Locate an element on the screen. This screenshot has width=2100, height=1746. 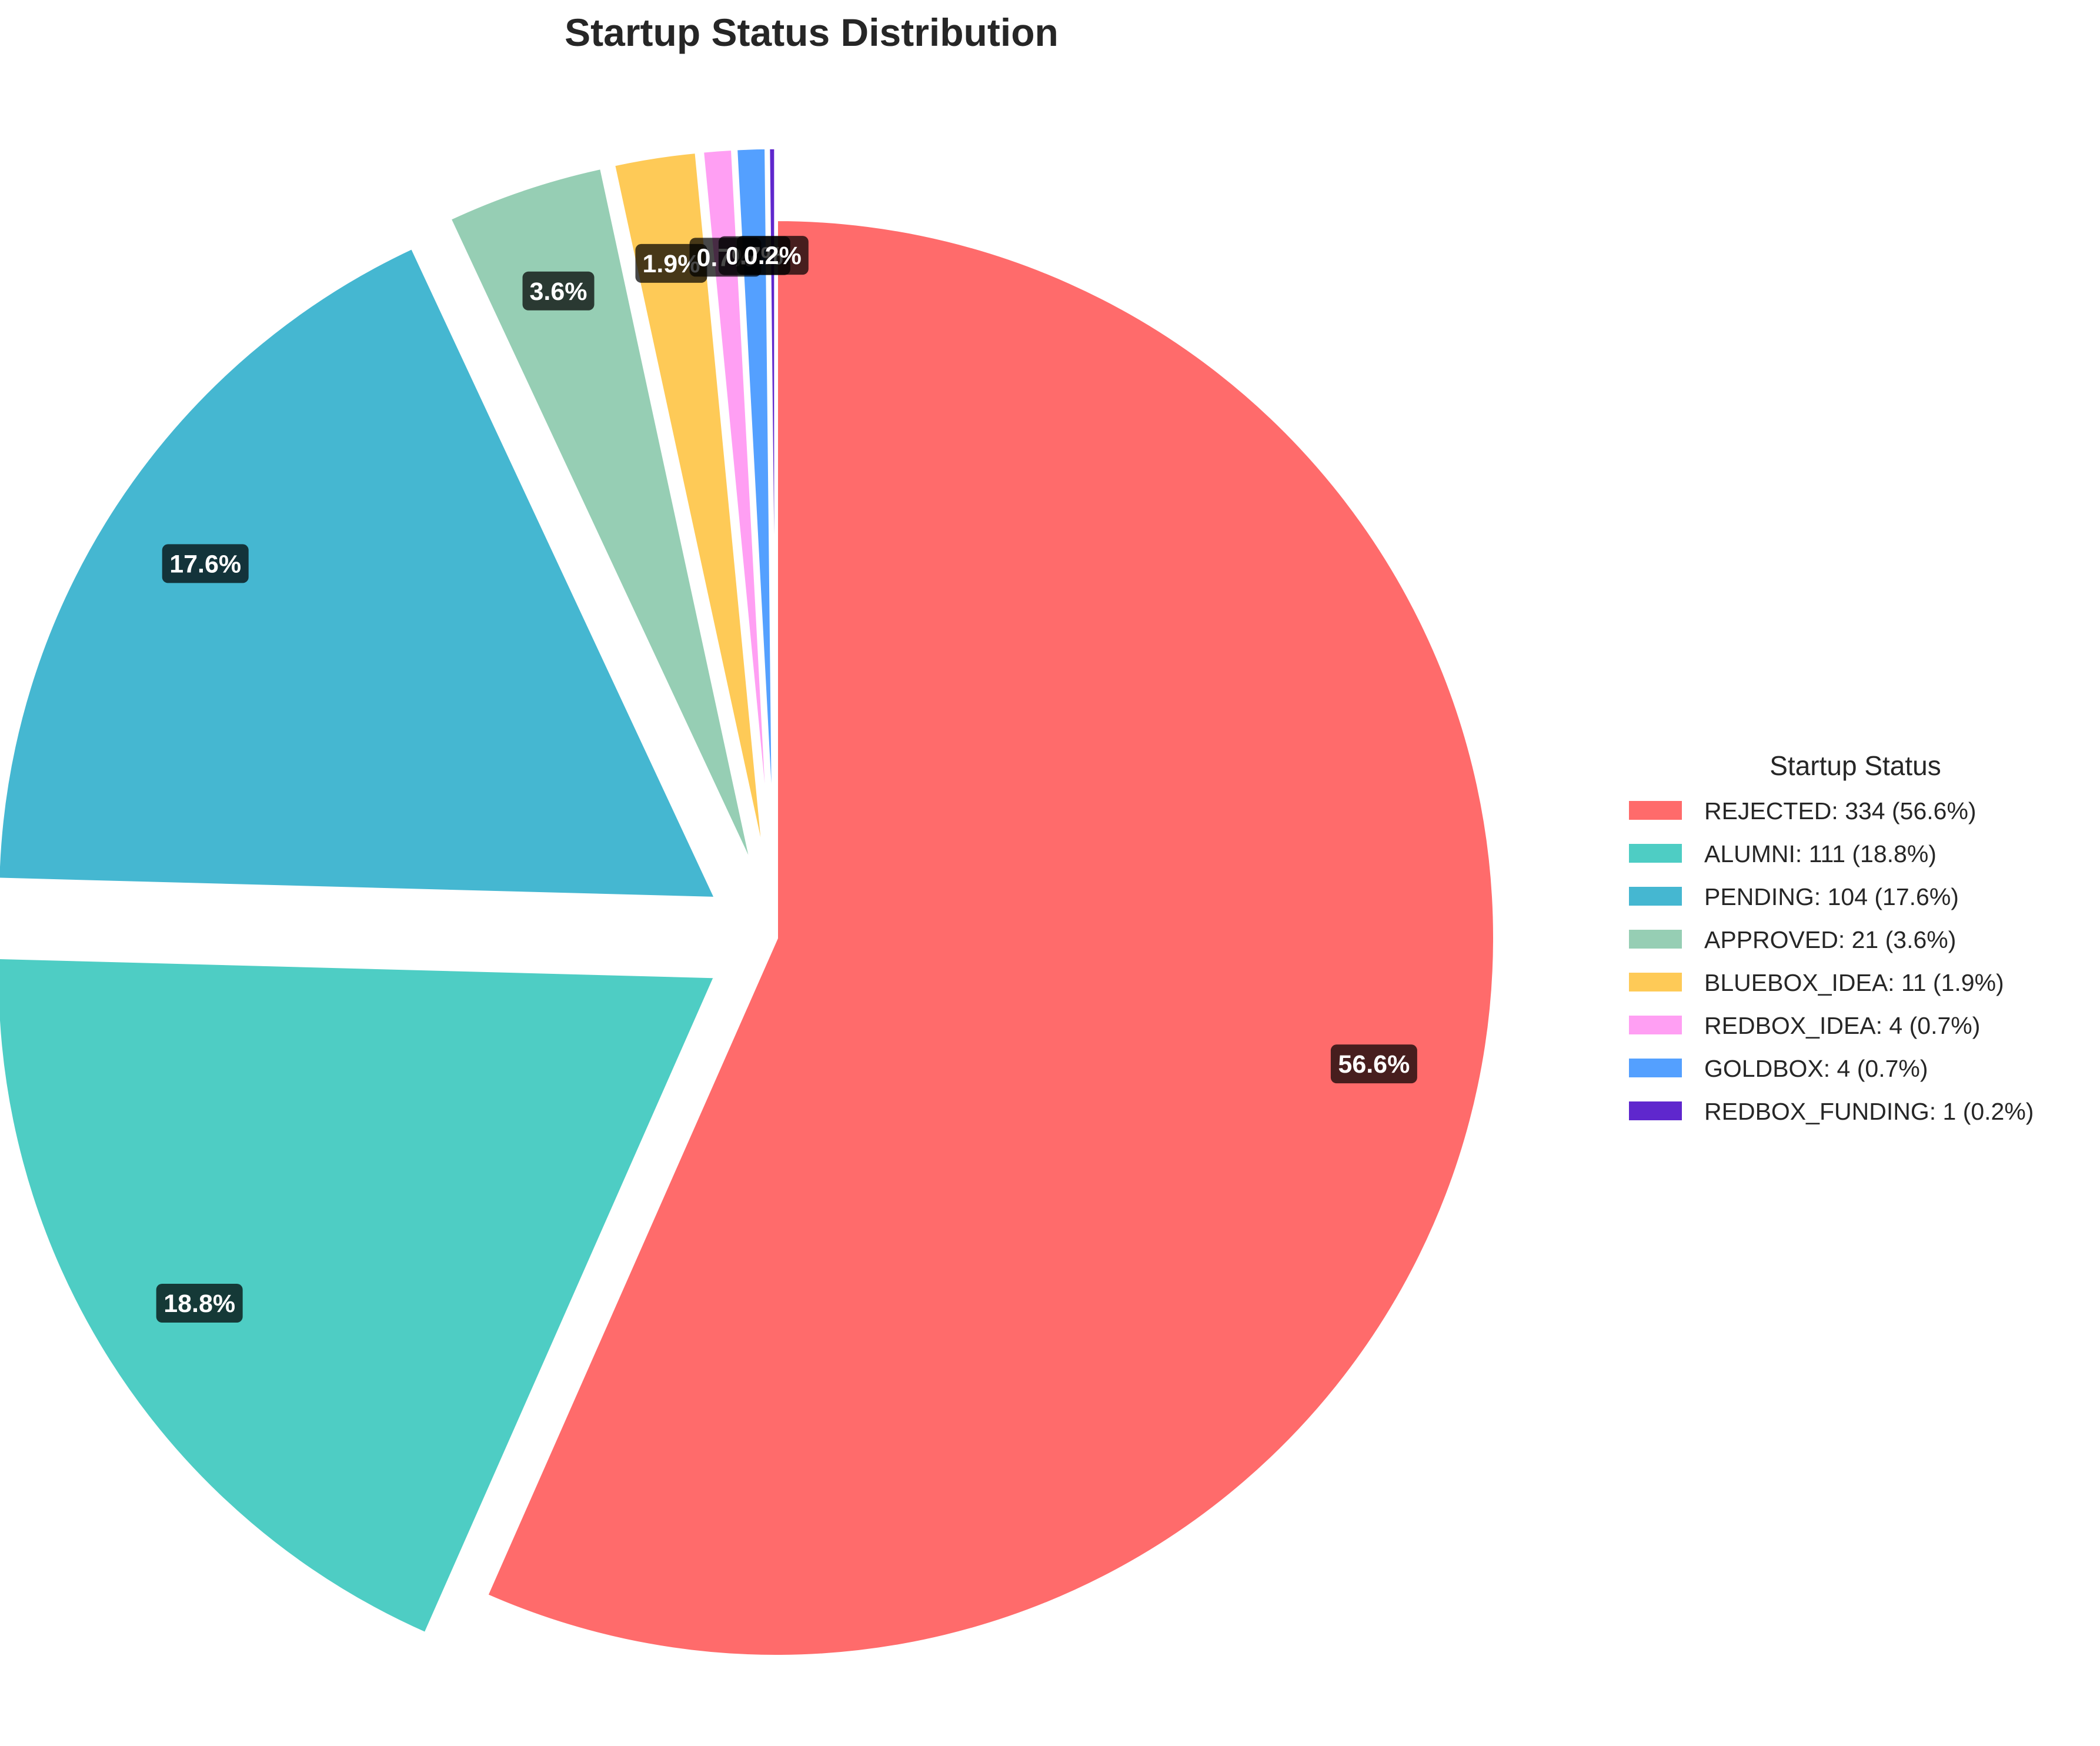
pct-label-text: 17.6% is located at coordinates (205, 564).